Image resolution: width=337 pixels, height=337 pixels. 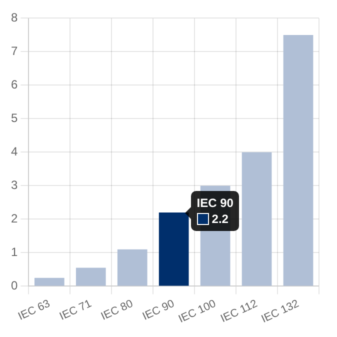 What do you see at coordinates (34, 310) in the screenshot?
I see `x-tick-label: IEC 63` at bounding box center [34, 310].